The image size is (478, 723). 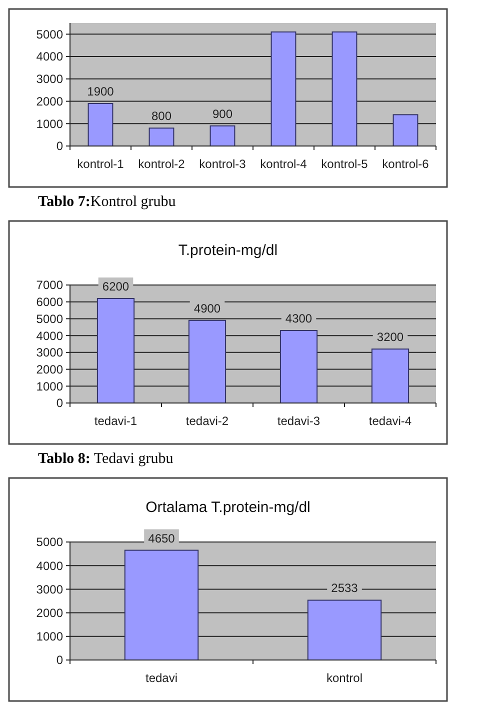 What do you see at coordinates (207, 421) in the screenshot?
I see `x-tick-label: tedavi-2` at bounding box center [207, 421].